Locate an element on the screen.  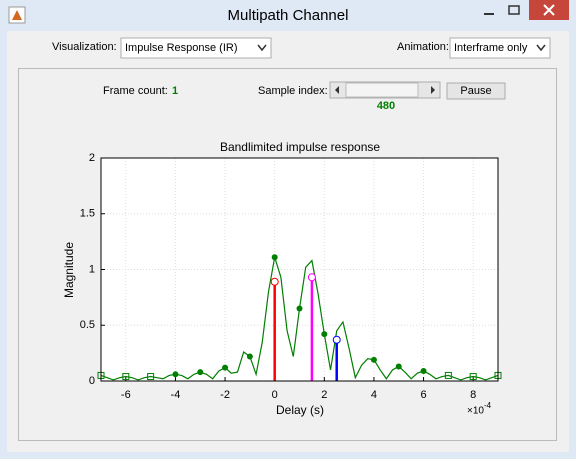
frame-count-label: Frame count: is located at coordinates (135, 91).